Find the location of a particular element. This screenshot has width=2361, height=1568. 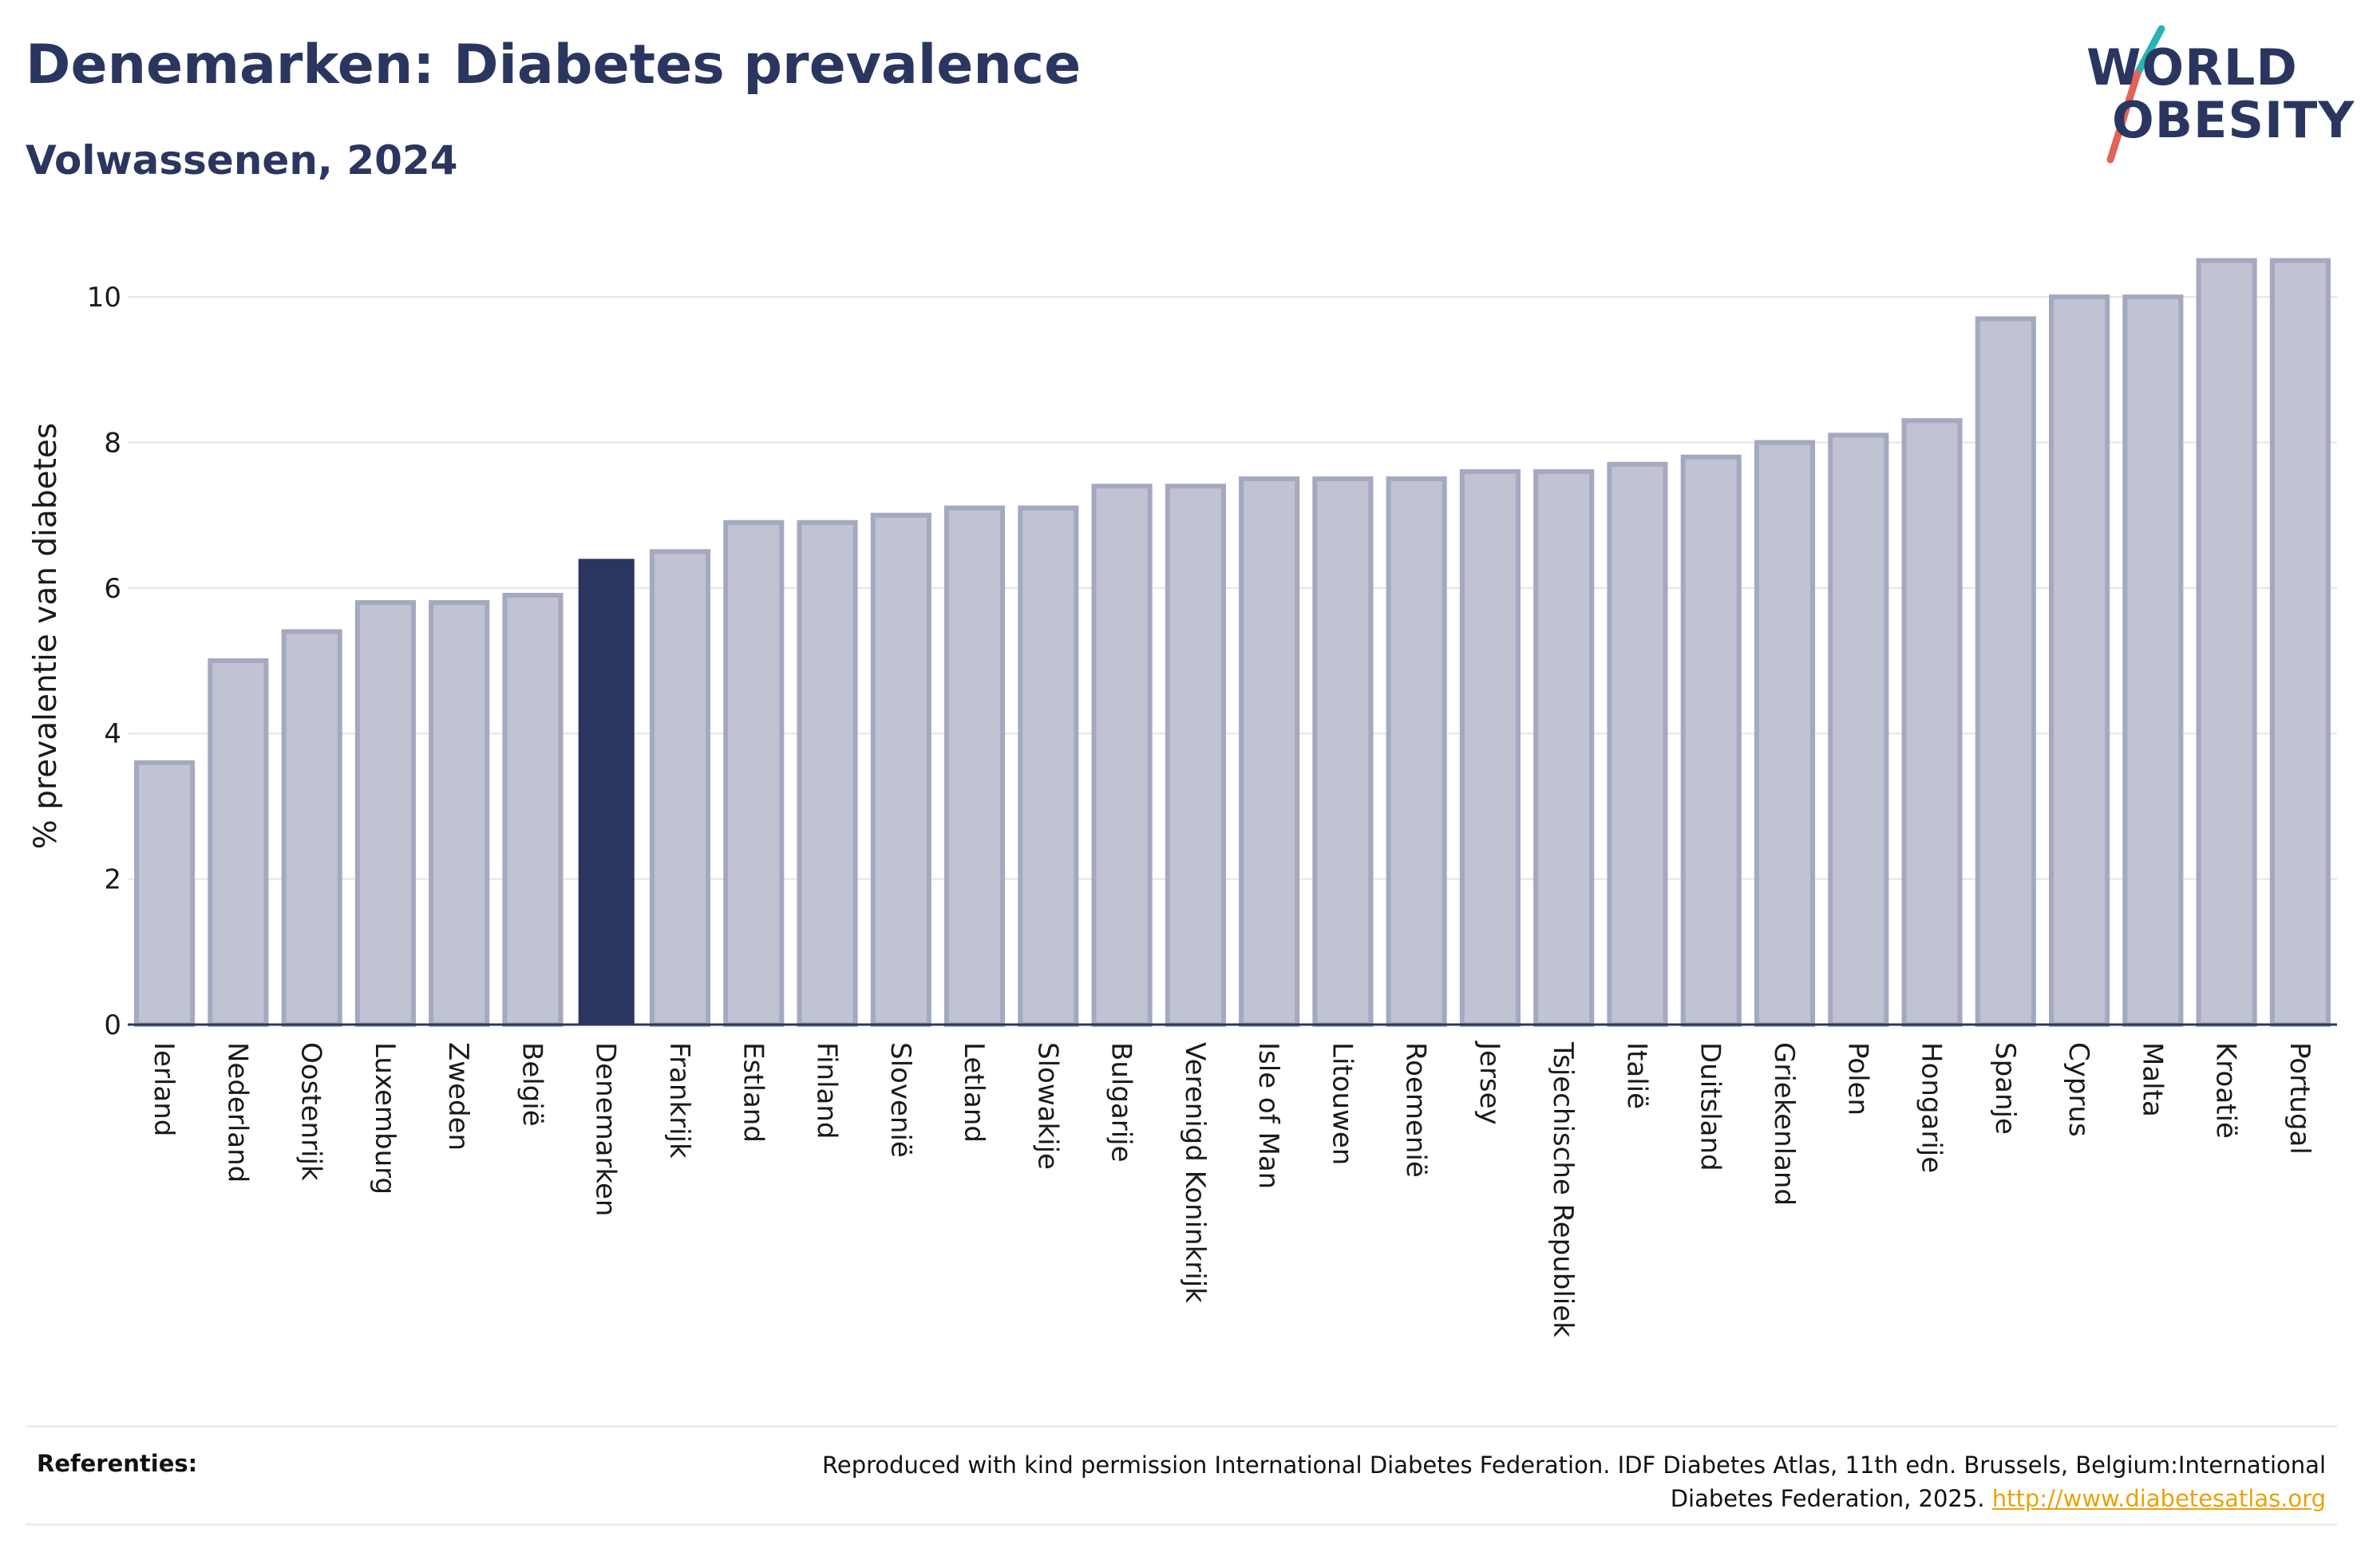

y-axis-title: % prevalentie van diabetes is located at coordinates (46, 636).